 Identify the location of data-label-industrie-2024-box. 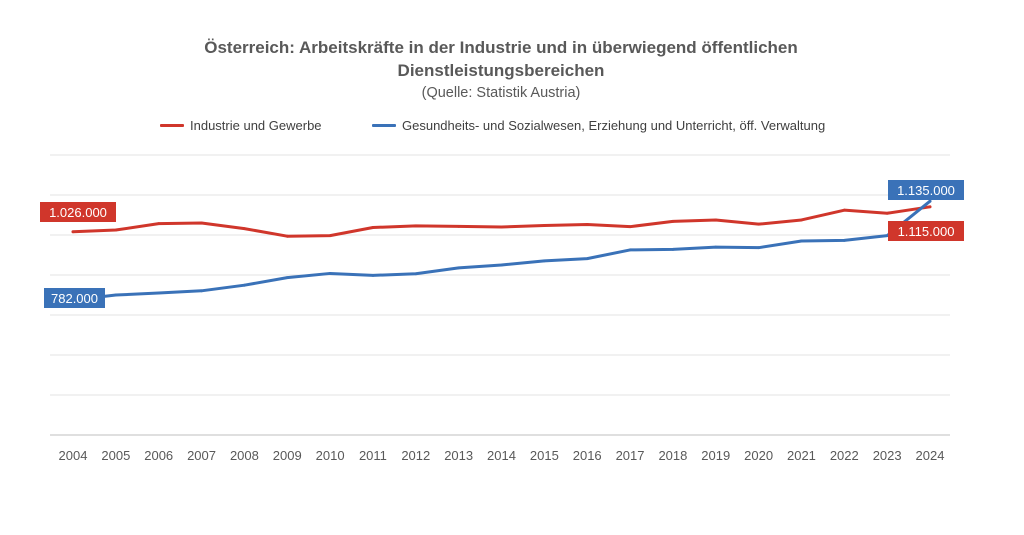
(926, 231).